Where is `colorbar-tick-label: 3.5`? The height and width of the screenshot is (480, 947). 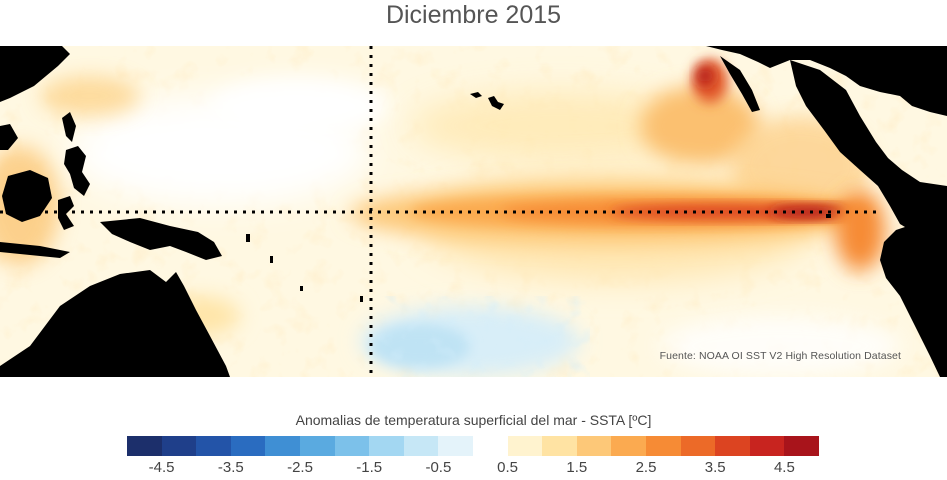
colorbar-tick-label: 3.5 is located at coordinates (715, 467).